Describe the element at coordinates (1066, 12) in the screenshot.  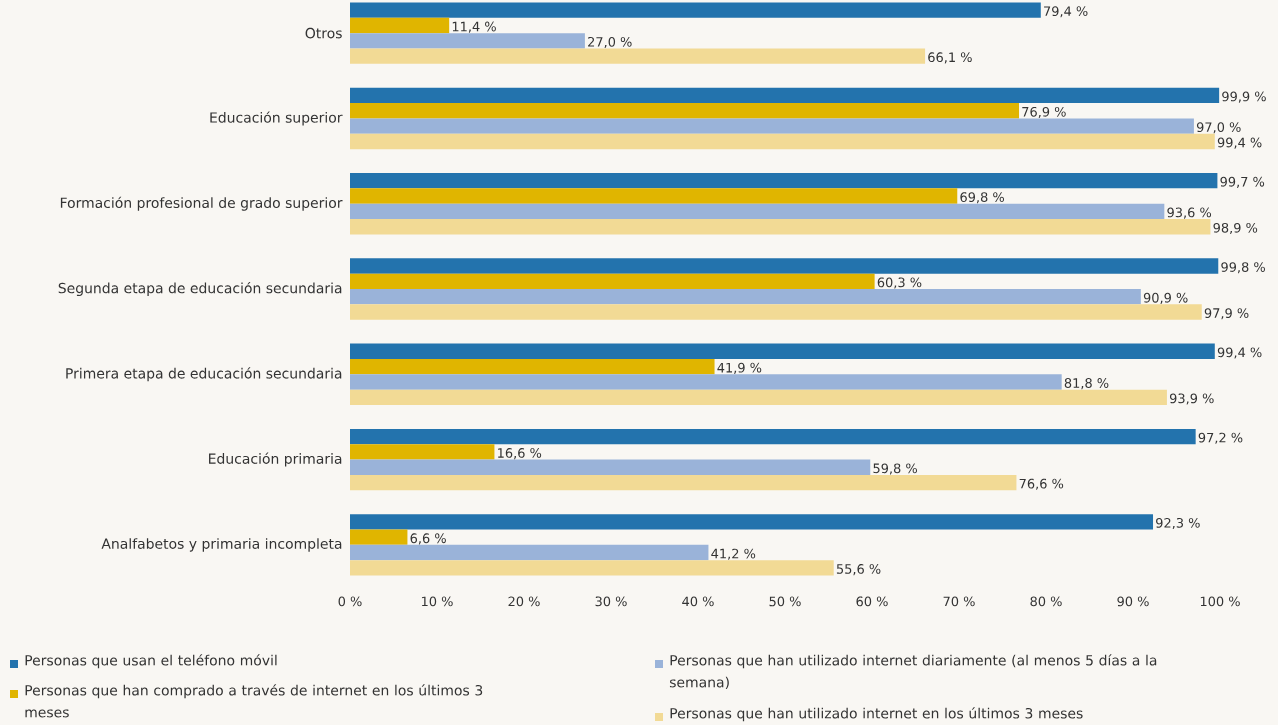
I see `data-label: 79,4 %` at that location.